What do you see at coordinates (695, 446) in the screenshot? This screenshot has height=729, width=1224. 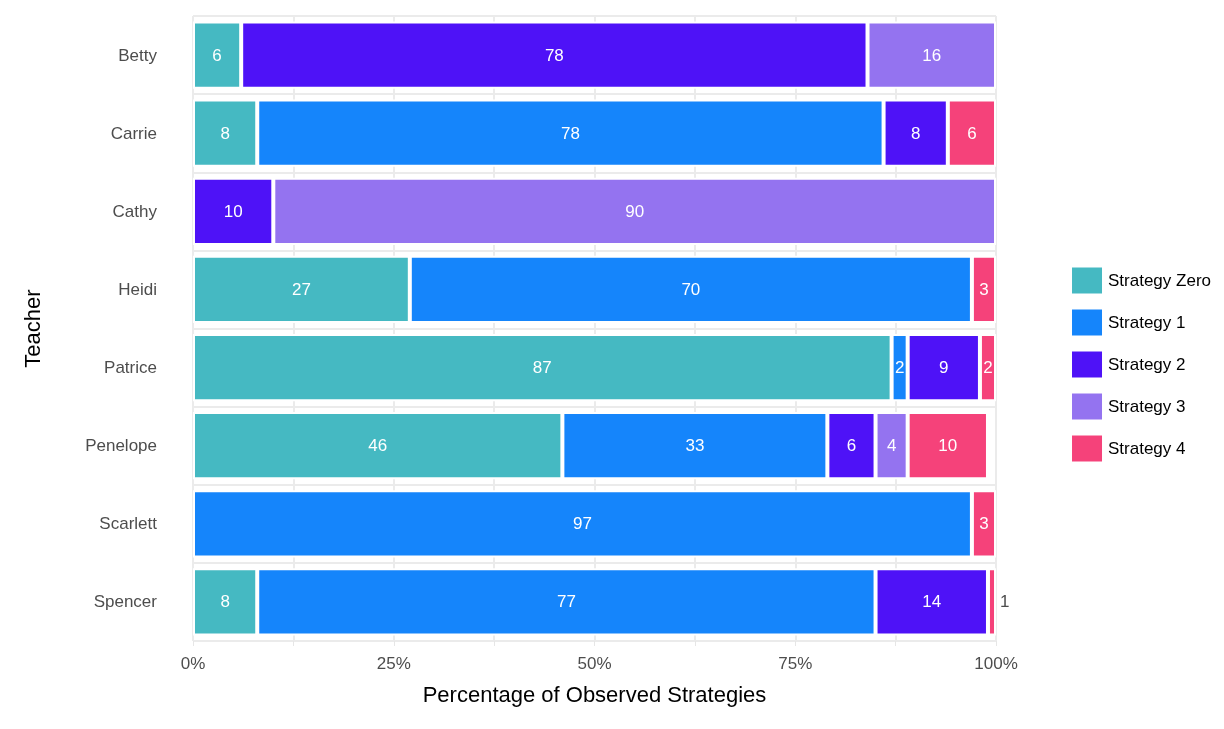 I see `data-label: 33` at bounding box center [695, 446].